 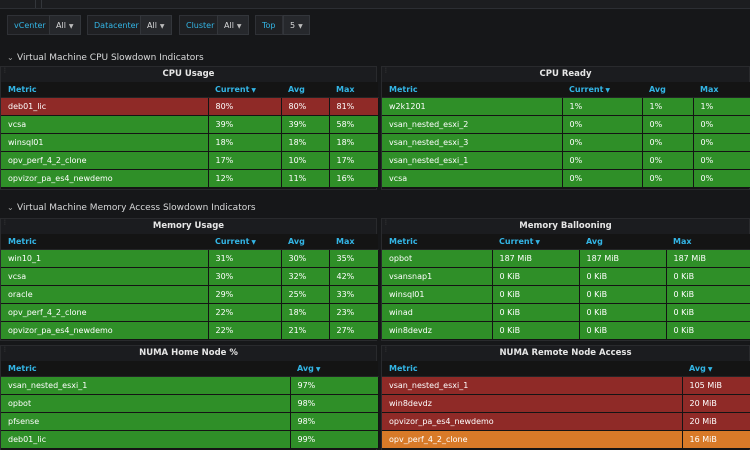 I want to click on row-cpu-title-text: Virtual Machine CPU Slowdown Indicators, so click(x=110, y=58).